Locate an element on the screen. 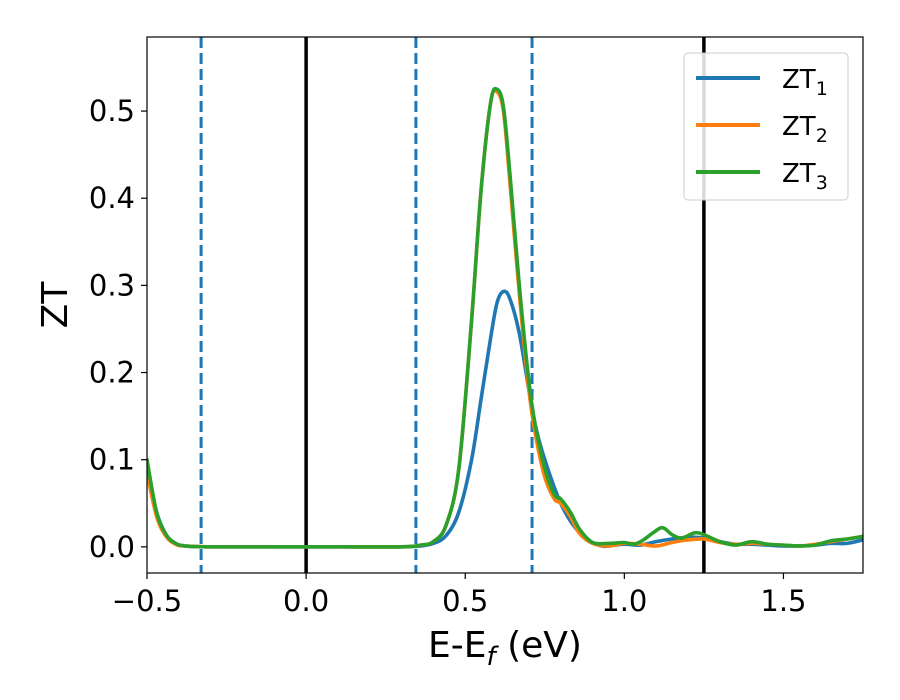  x-axis: −0.5 0.0 0.5 1.0 1.5 is located at coordinates (459, 595).